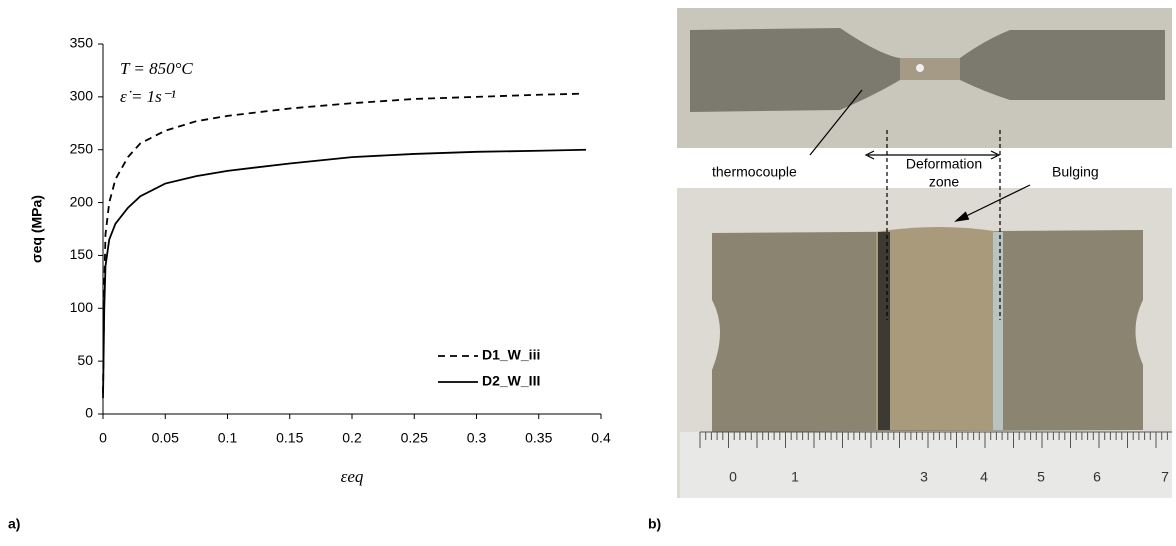  Describe the element at coordinates (82, 43) in the screenshot. I see `y-tick-label: 350` at that location.